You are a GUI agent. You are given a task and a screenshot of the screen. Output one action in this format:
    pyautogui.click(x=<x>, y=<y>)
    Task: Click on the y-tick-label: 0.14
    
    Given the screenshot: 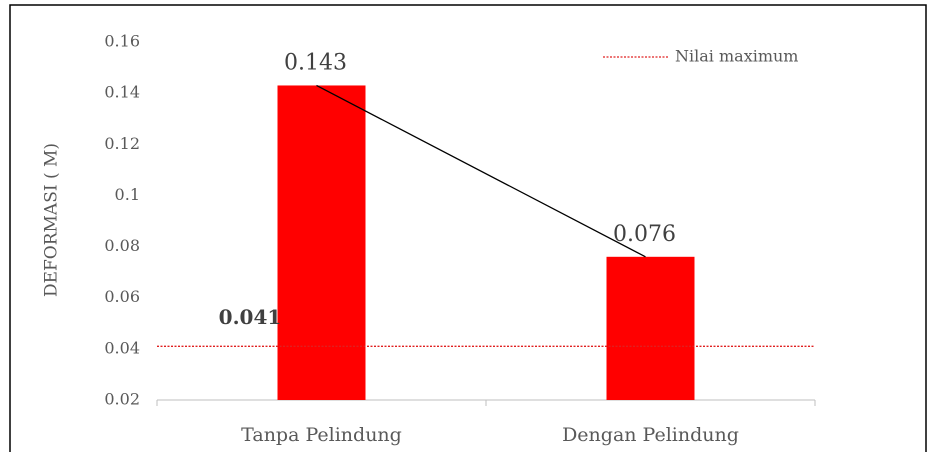 What is the action you would take?
    pyautogui.click(x=122, y=92)
    